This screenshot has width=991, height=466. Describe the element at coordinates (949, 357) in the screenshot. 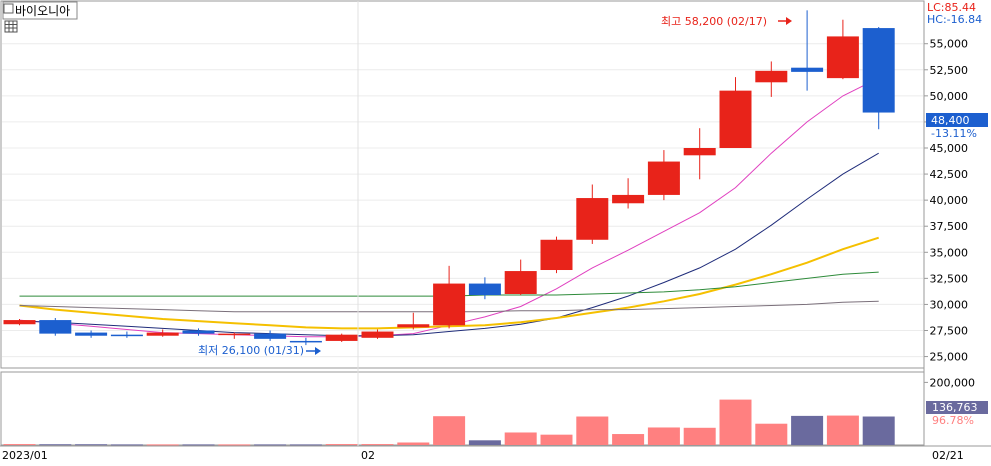

I see `price-tick-label: 25,000` at that location.